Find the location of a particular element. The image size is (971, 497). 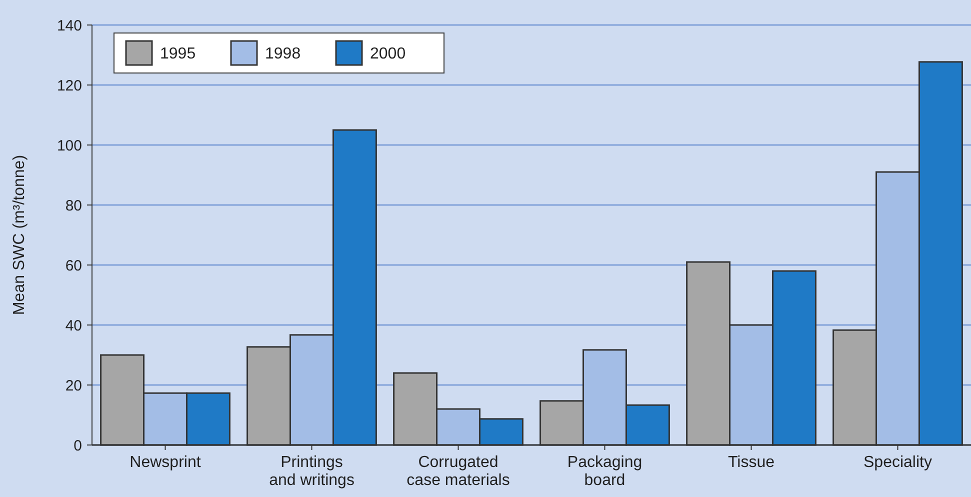

x-tick-label: Tissue is located at coordinates (751, 462).